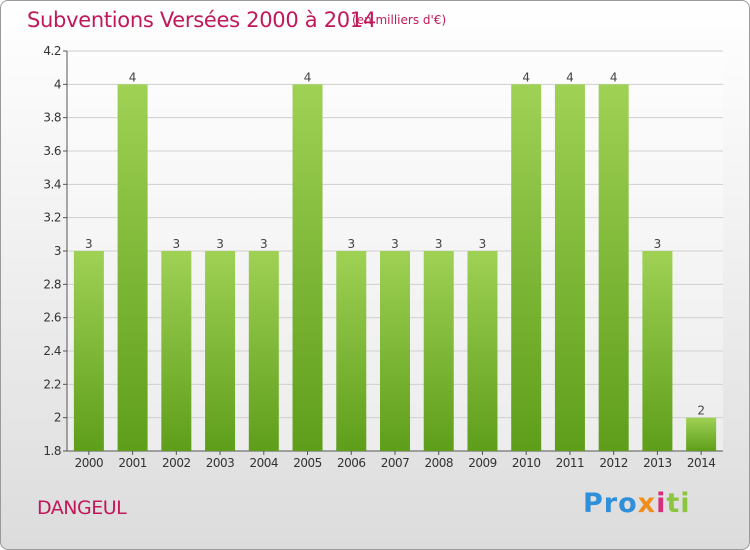 This screenshot has width=750, height=550. What do you see at coordinates (482, 463) in the screenshot?
I see `x-tick-label-2009: 2009` at bounding box center [482, 463].